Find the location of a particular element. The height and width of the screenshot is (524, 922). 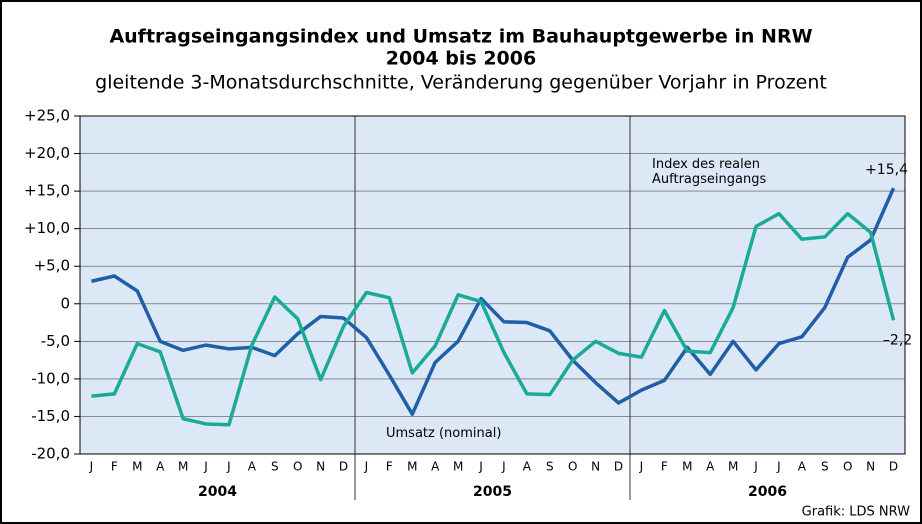

series-label: Umsatz (nominal) is located at coordinates (444, 433).